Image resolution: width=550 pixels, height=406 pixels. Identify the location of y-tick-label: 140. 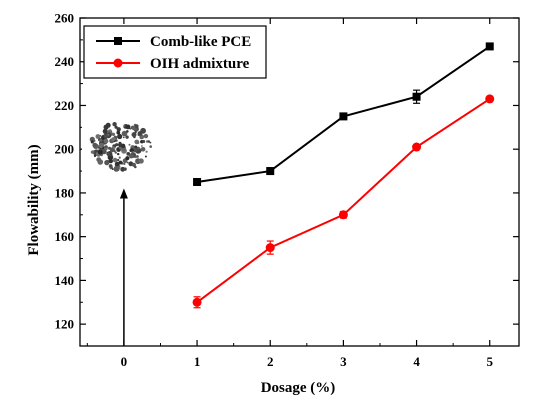
(65, 280).